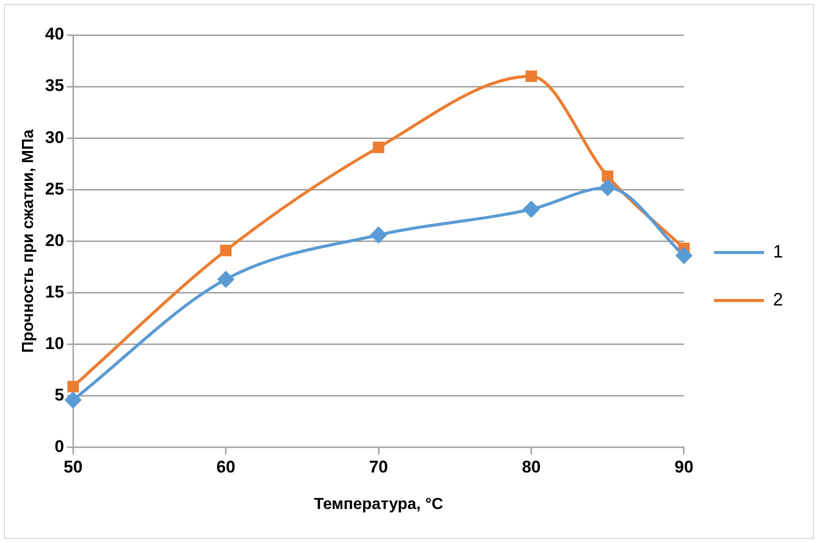 The height and width of the screenshot is (543, 818). Describe the element at coordinates (54, 86) in the screenshot. I see `y-tick-label: 35` at that location.